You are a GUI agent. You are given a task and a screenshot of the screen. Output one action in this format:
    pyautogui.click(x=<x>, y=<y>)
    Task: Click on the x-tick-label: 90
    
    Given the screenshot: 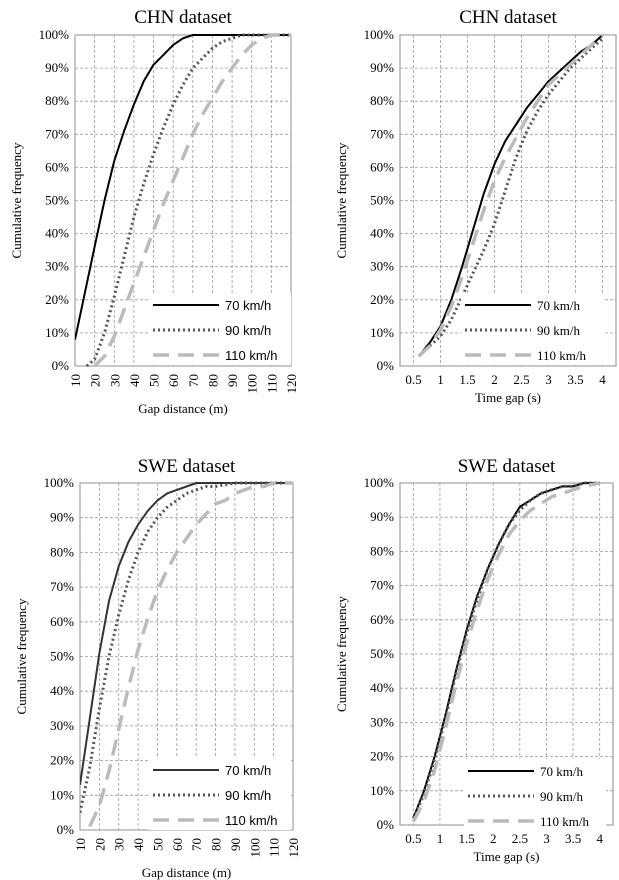 What is the action you would take?
    pyautogui.click(x=232, y=380)
    